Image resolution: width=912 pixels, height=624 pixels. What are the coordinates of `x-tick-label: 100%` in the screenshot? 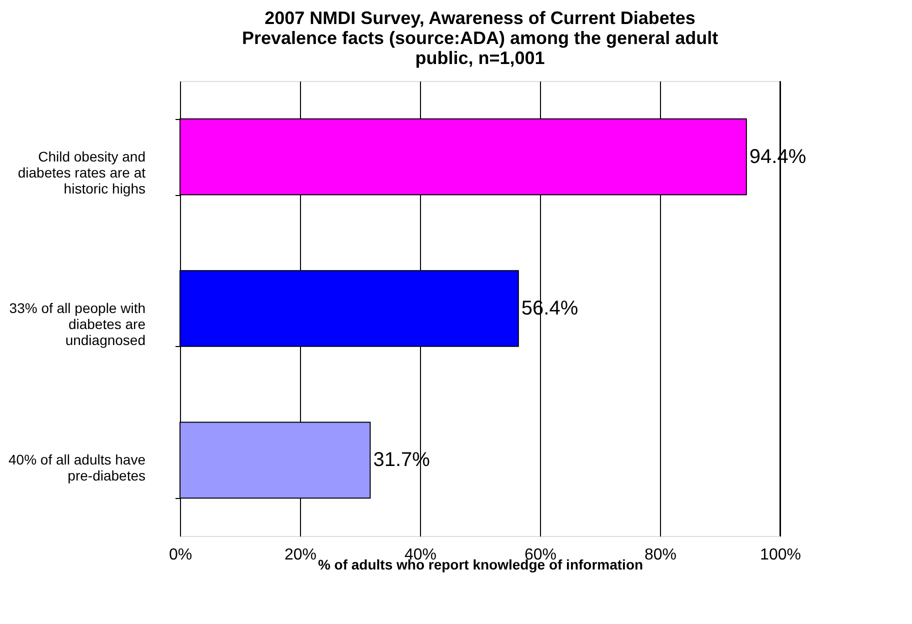 It's located at (780, 555).